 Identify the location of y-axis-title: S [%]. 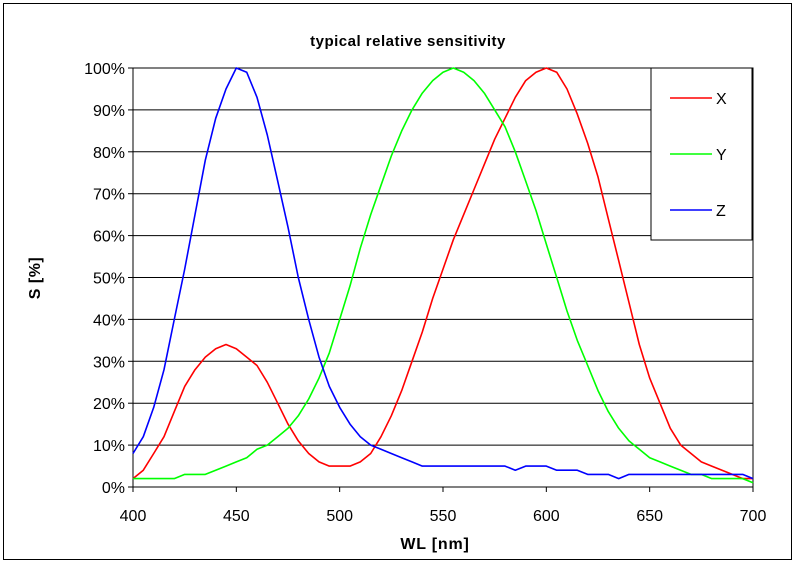
(35, 278).